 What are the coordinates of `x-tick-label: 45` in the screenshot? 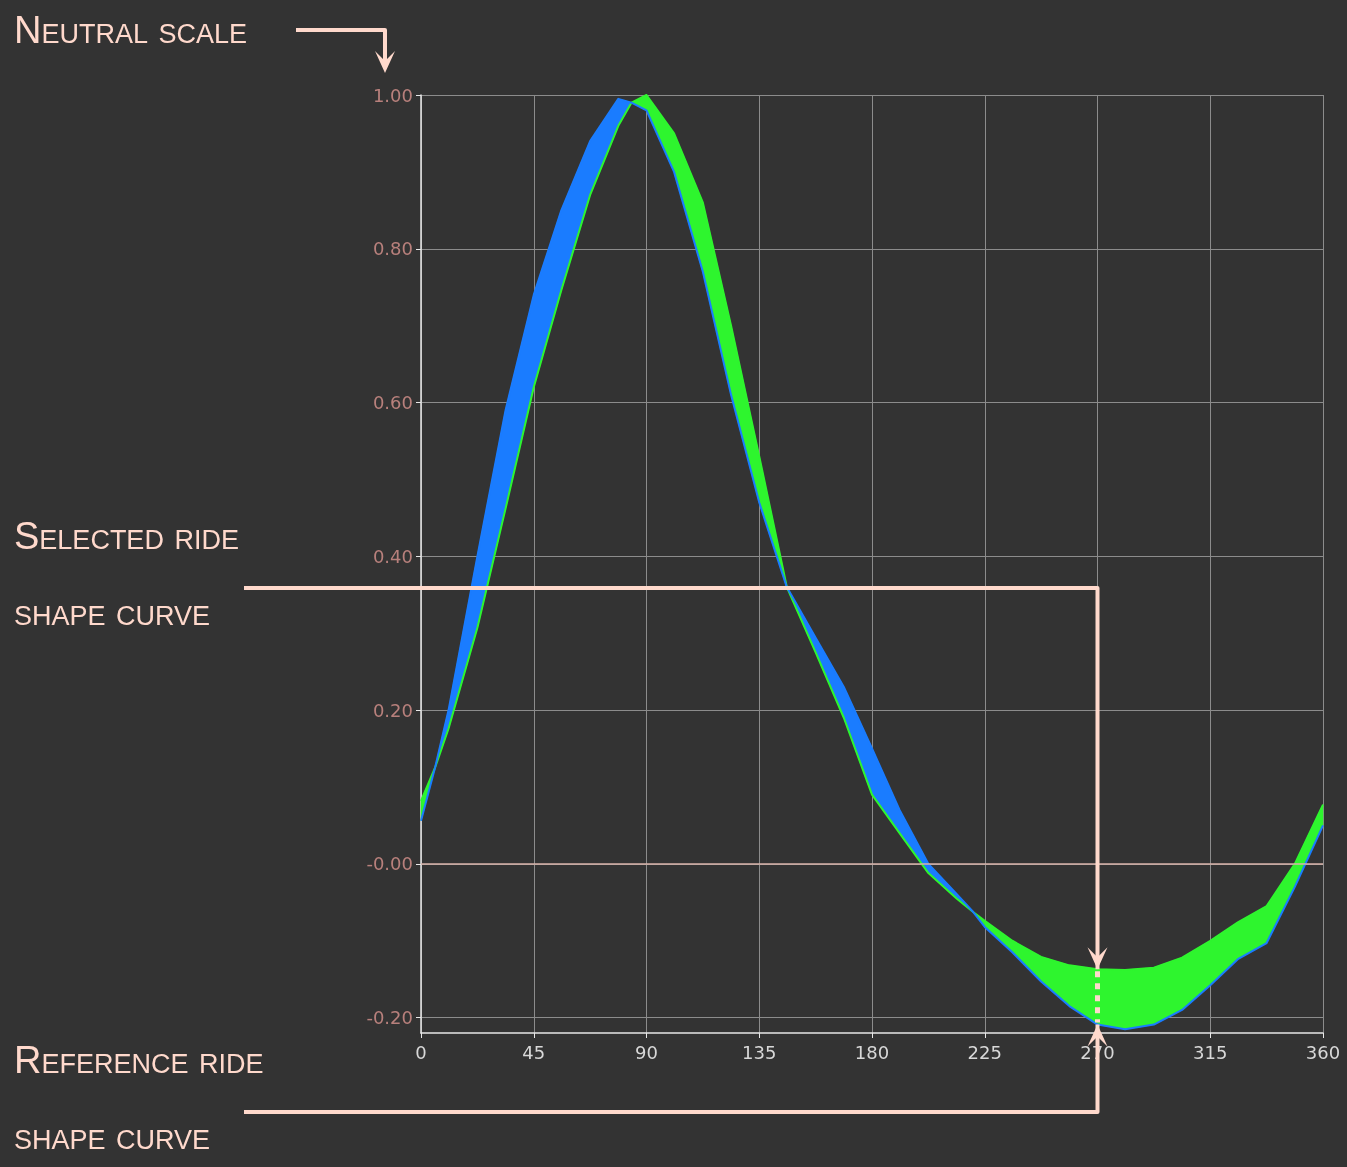 It's located at (534, 1052).